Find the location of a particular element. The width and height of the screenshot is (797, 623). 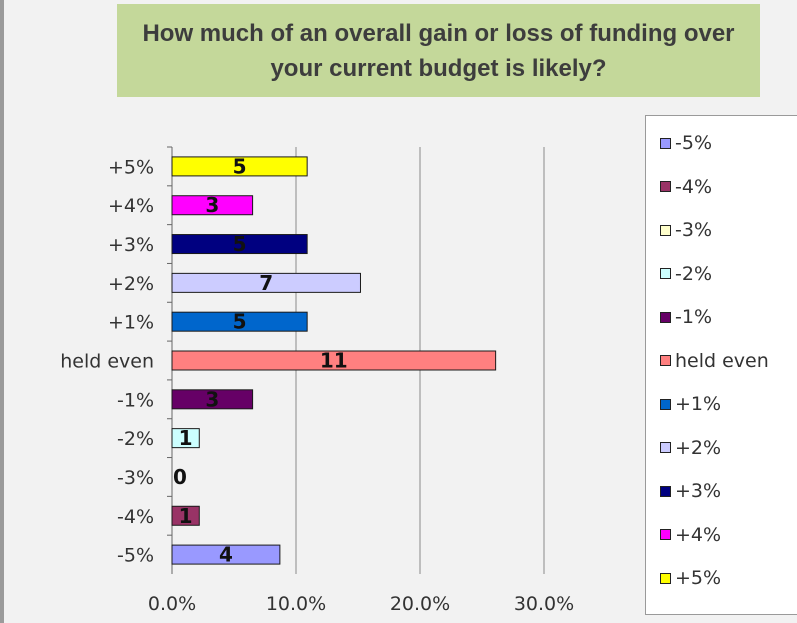

y-tick-label: -5% is located at coordinates (135, 556).